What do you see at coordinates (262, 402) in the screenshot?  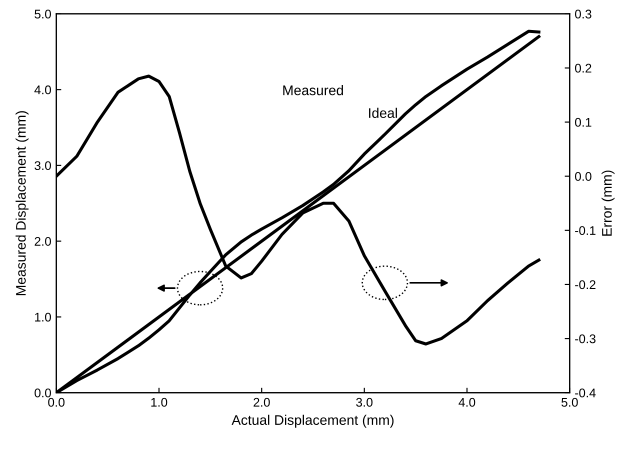 I see `x-tick-label: 2.0` at bounding box center [262, 402].